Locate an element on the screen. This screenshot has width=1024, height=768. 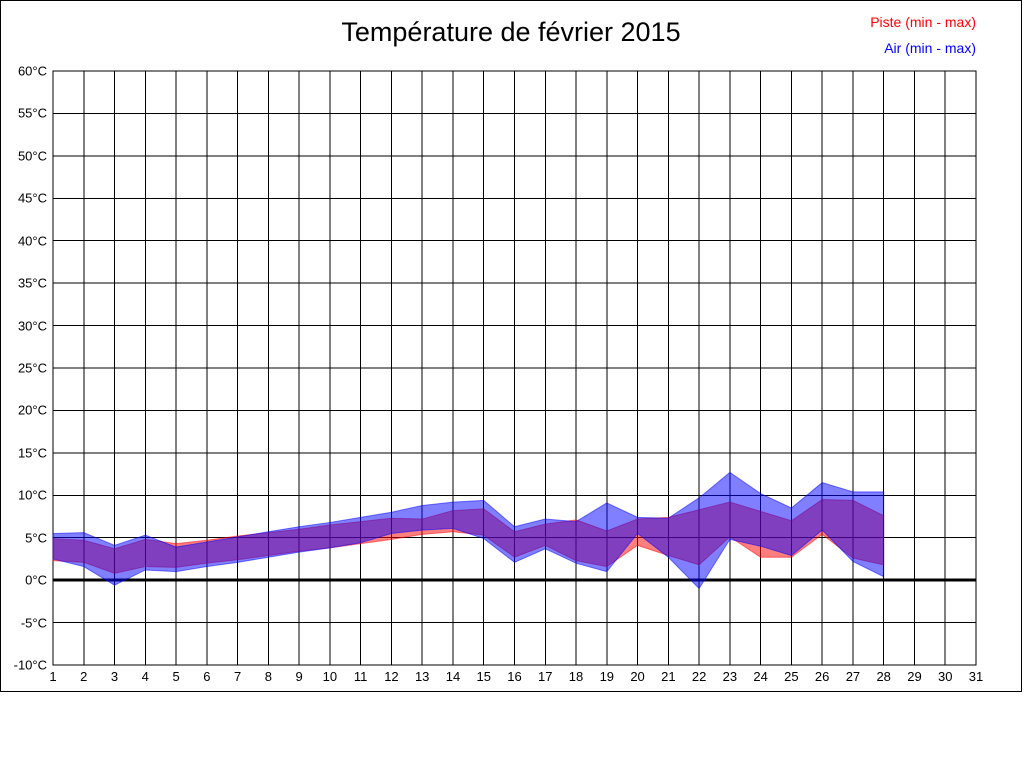
x-tick-label: 17 is located at coordinates (545, 676).